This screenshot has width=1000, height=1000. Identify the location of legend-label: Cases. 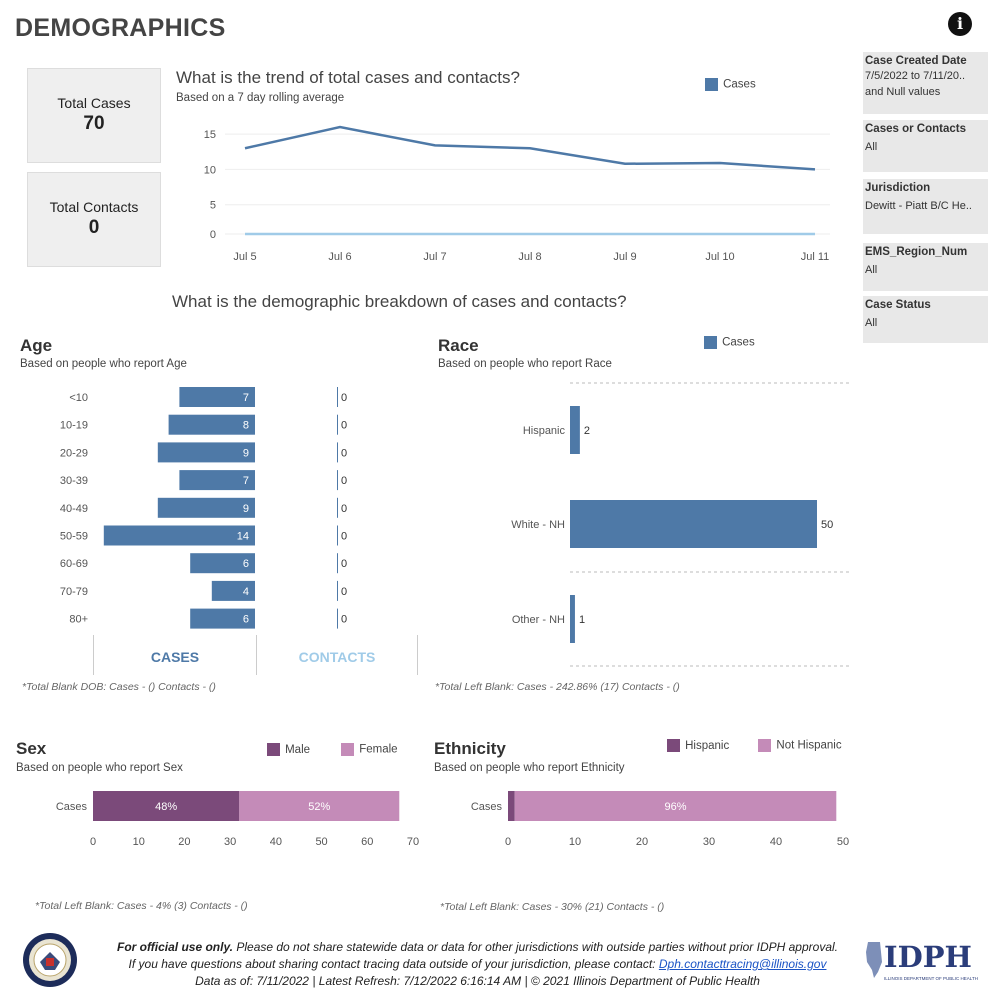
(739, 84).